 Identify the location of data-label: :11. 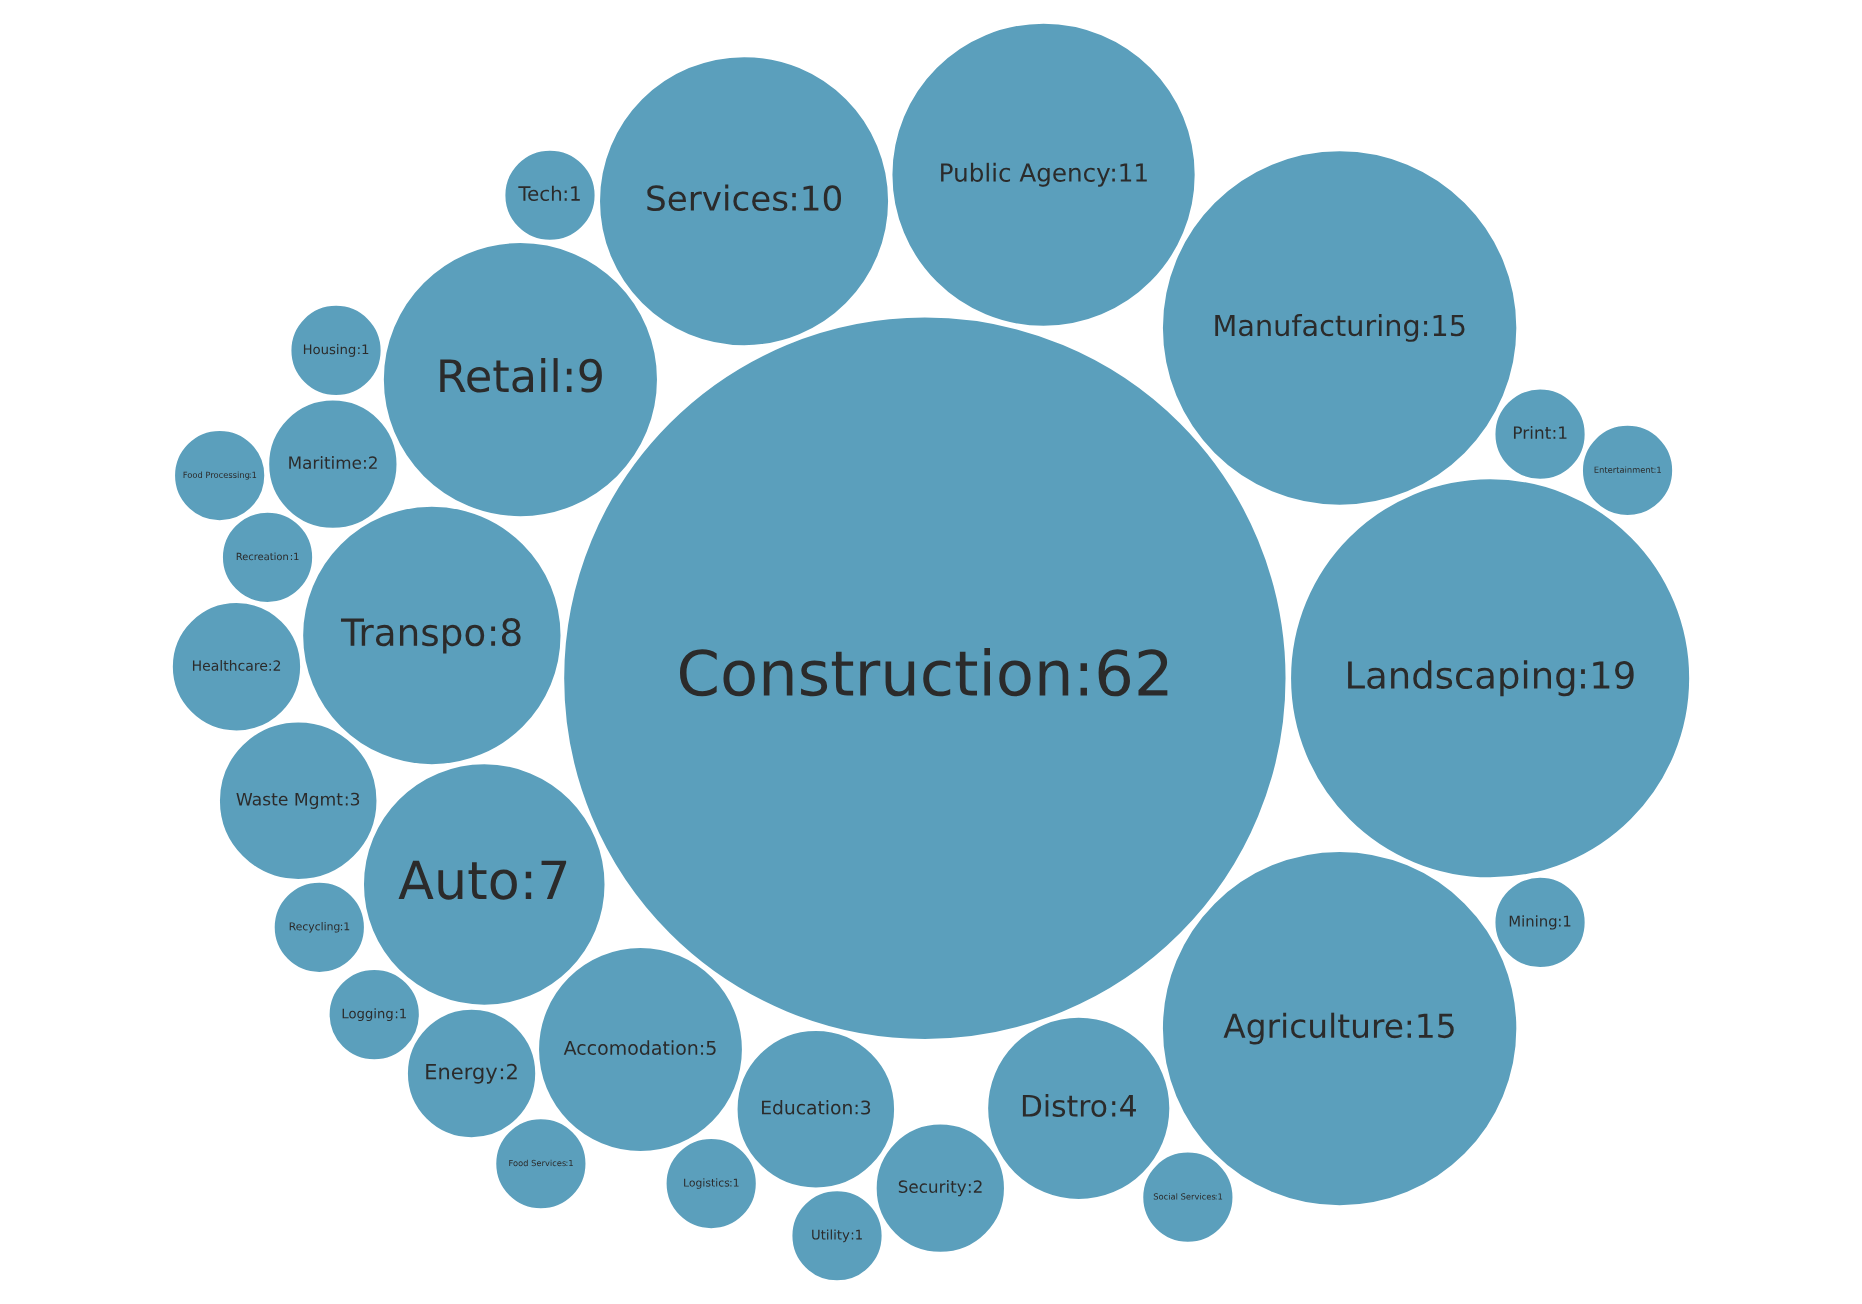
(1129, 172).